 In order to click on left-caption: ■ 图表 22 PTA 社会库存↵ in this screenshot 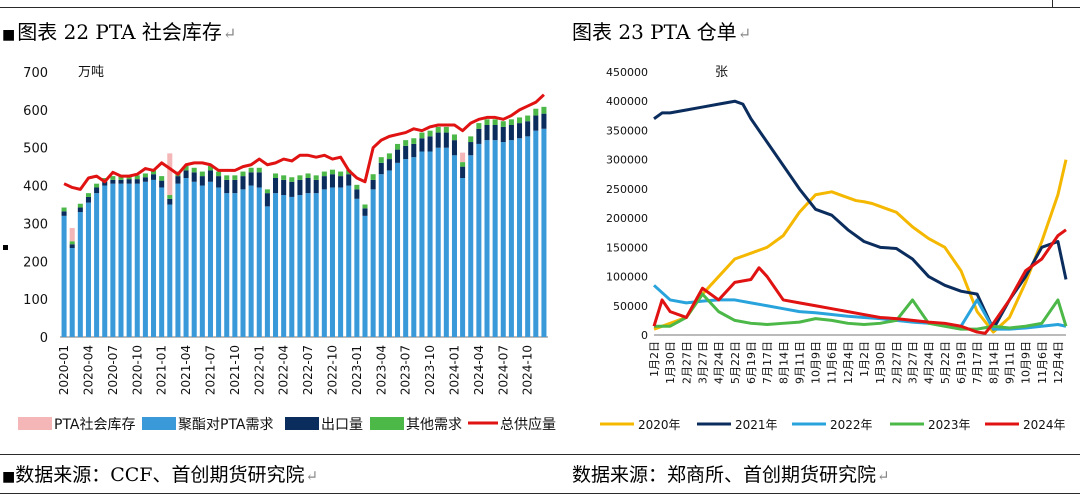, I will do `click(119, 30)`.